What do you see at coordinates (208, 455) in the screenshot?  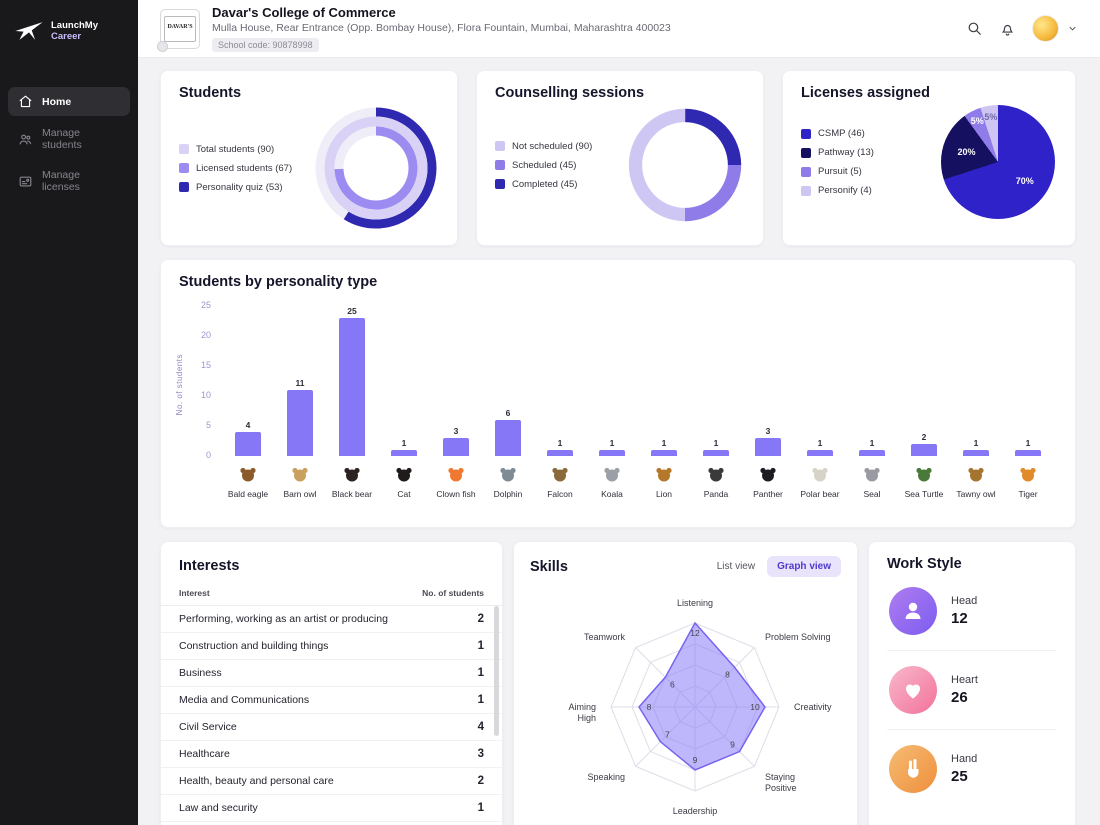 I see `y-axis-tick: 0` at bounding box center [208, 455].